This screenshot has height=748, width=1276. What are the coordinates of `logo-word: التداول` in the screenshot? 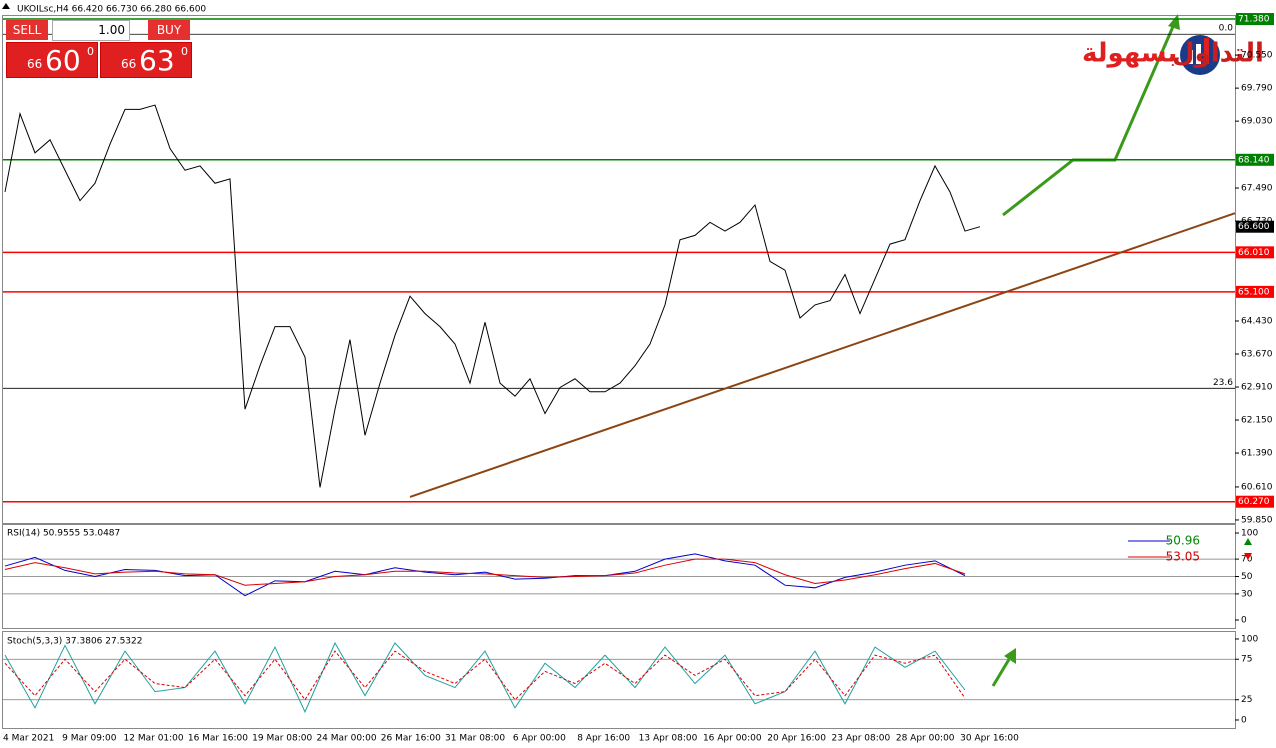 It's located at (1218, 54).